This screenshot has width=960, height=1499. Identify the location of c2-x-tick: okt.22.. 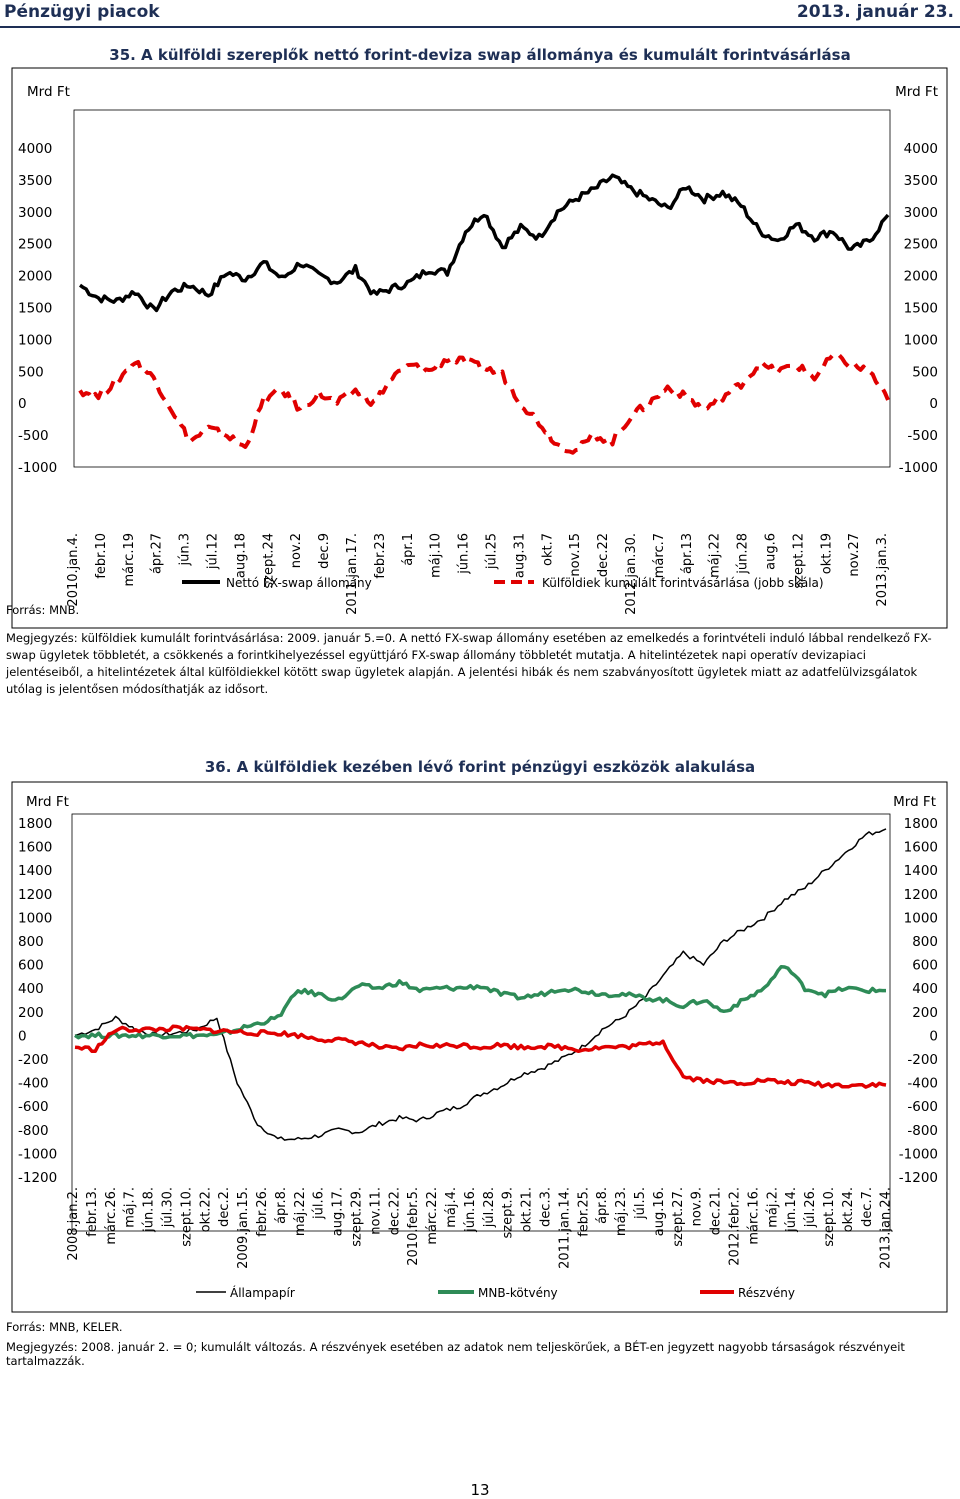
(205, 1209).